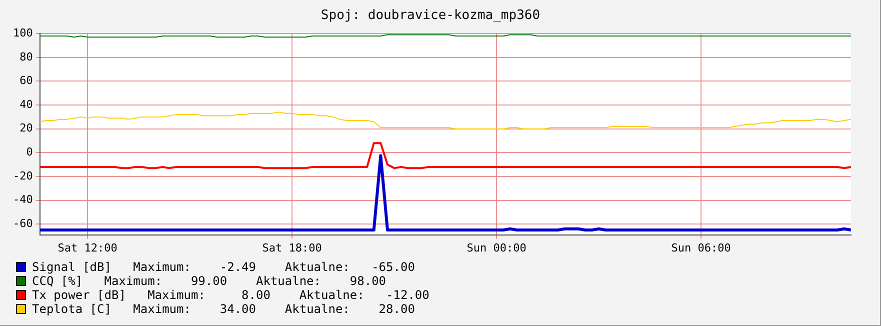 This screenshot has height=326, width=881. What do you see at coordinates (289, 295) in the screenshot?
I see `text: Maximum: 8.00 Aktualne: -12.00` at bounding box center [289, 295].